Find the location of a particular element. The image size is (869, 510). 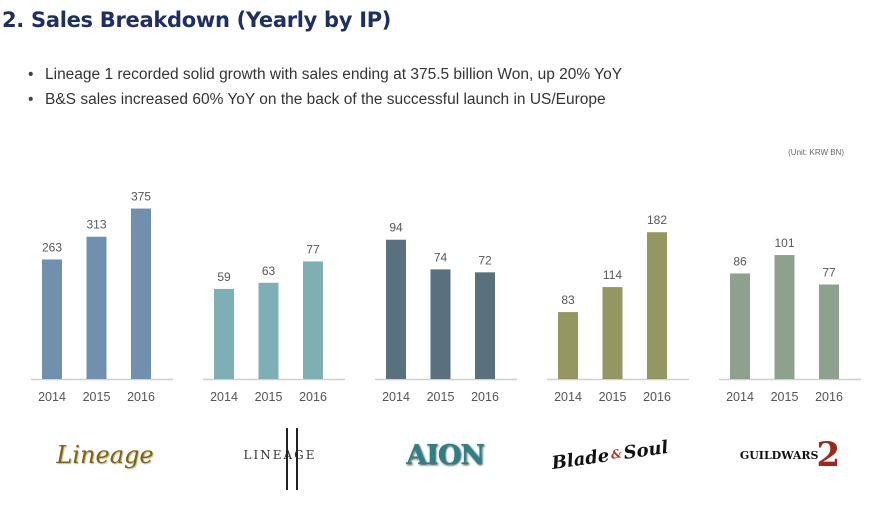

data-label: 94 is located at coordinates (396, 228).